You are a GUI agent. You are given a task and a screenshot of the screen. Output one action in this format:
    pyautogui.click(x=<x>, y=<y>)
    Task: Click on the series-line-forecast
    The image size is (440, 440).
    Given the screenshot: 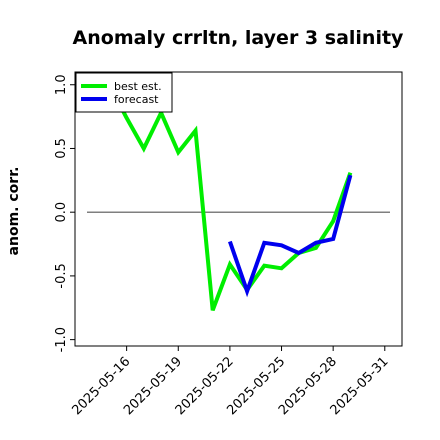 What is the action you would take?
    pyautogui.click(x=290, y=236)
    